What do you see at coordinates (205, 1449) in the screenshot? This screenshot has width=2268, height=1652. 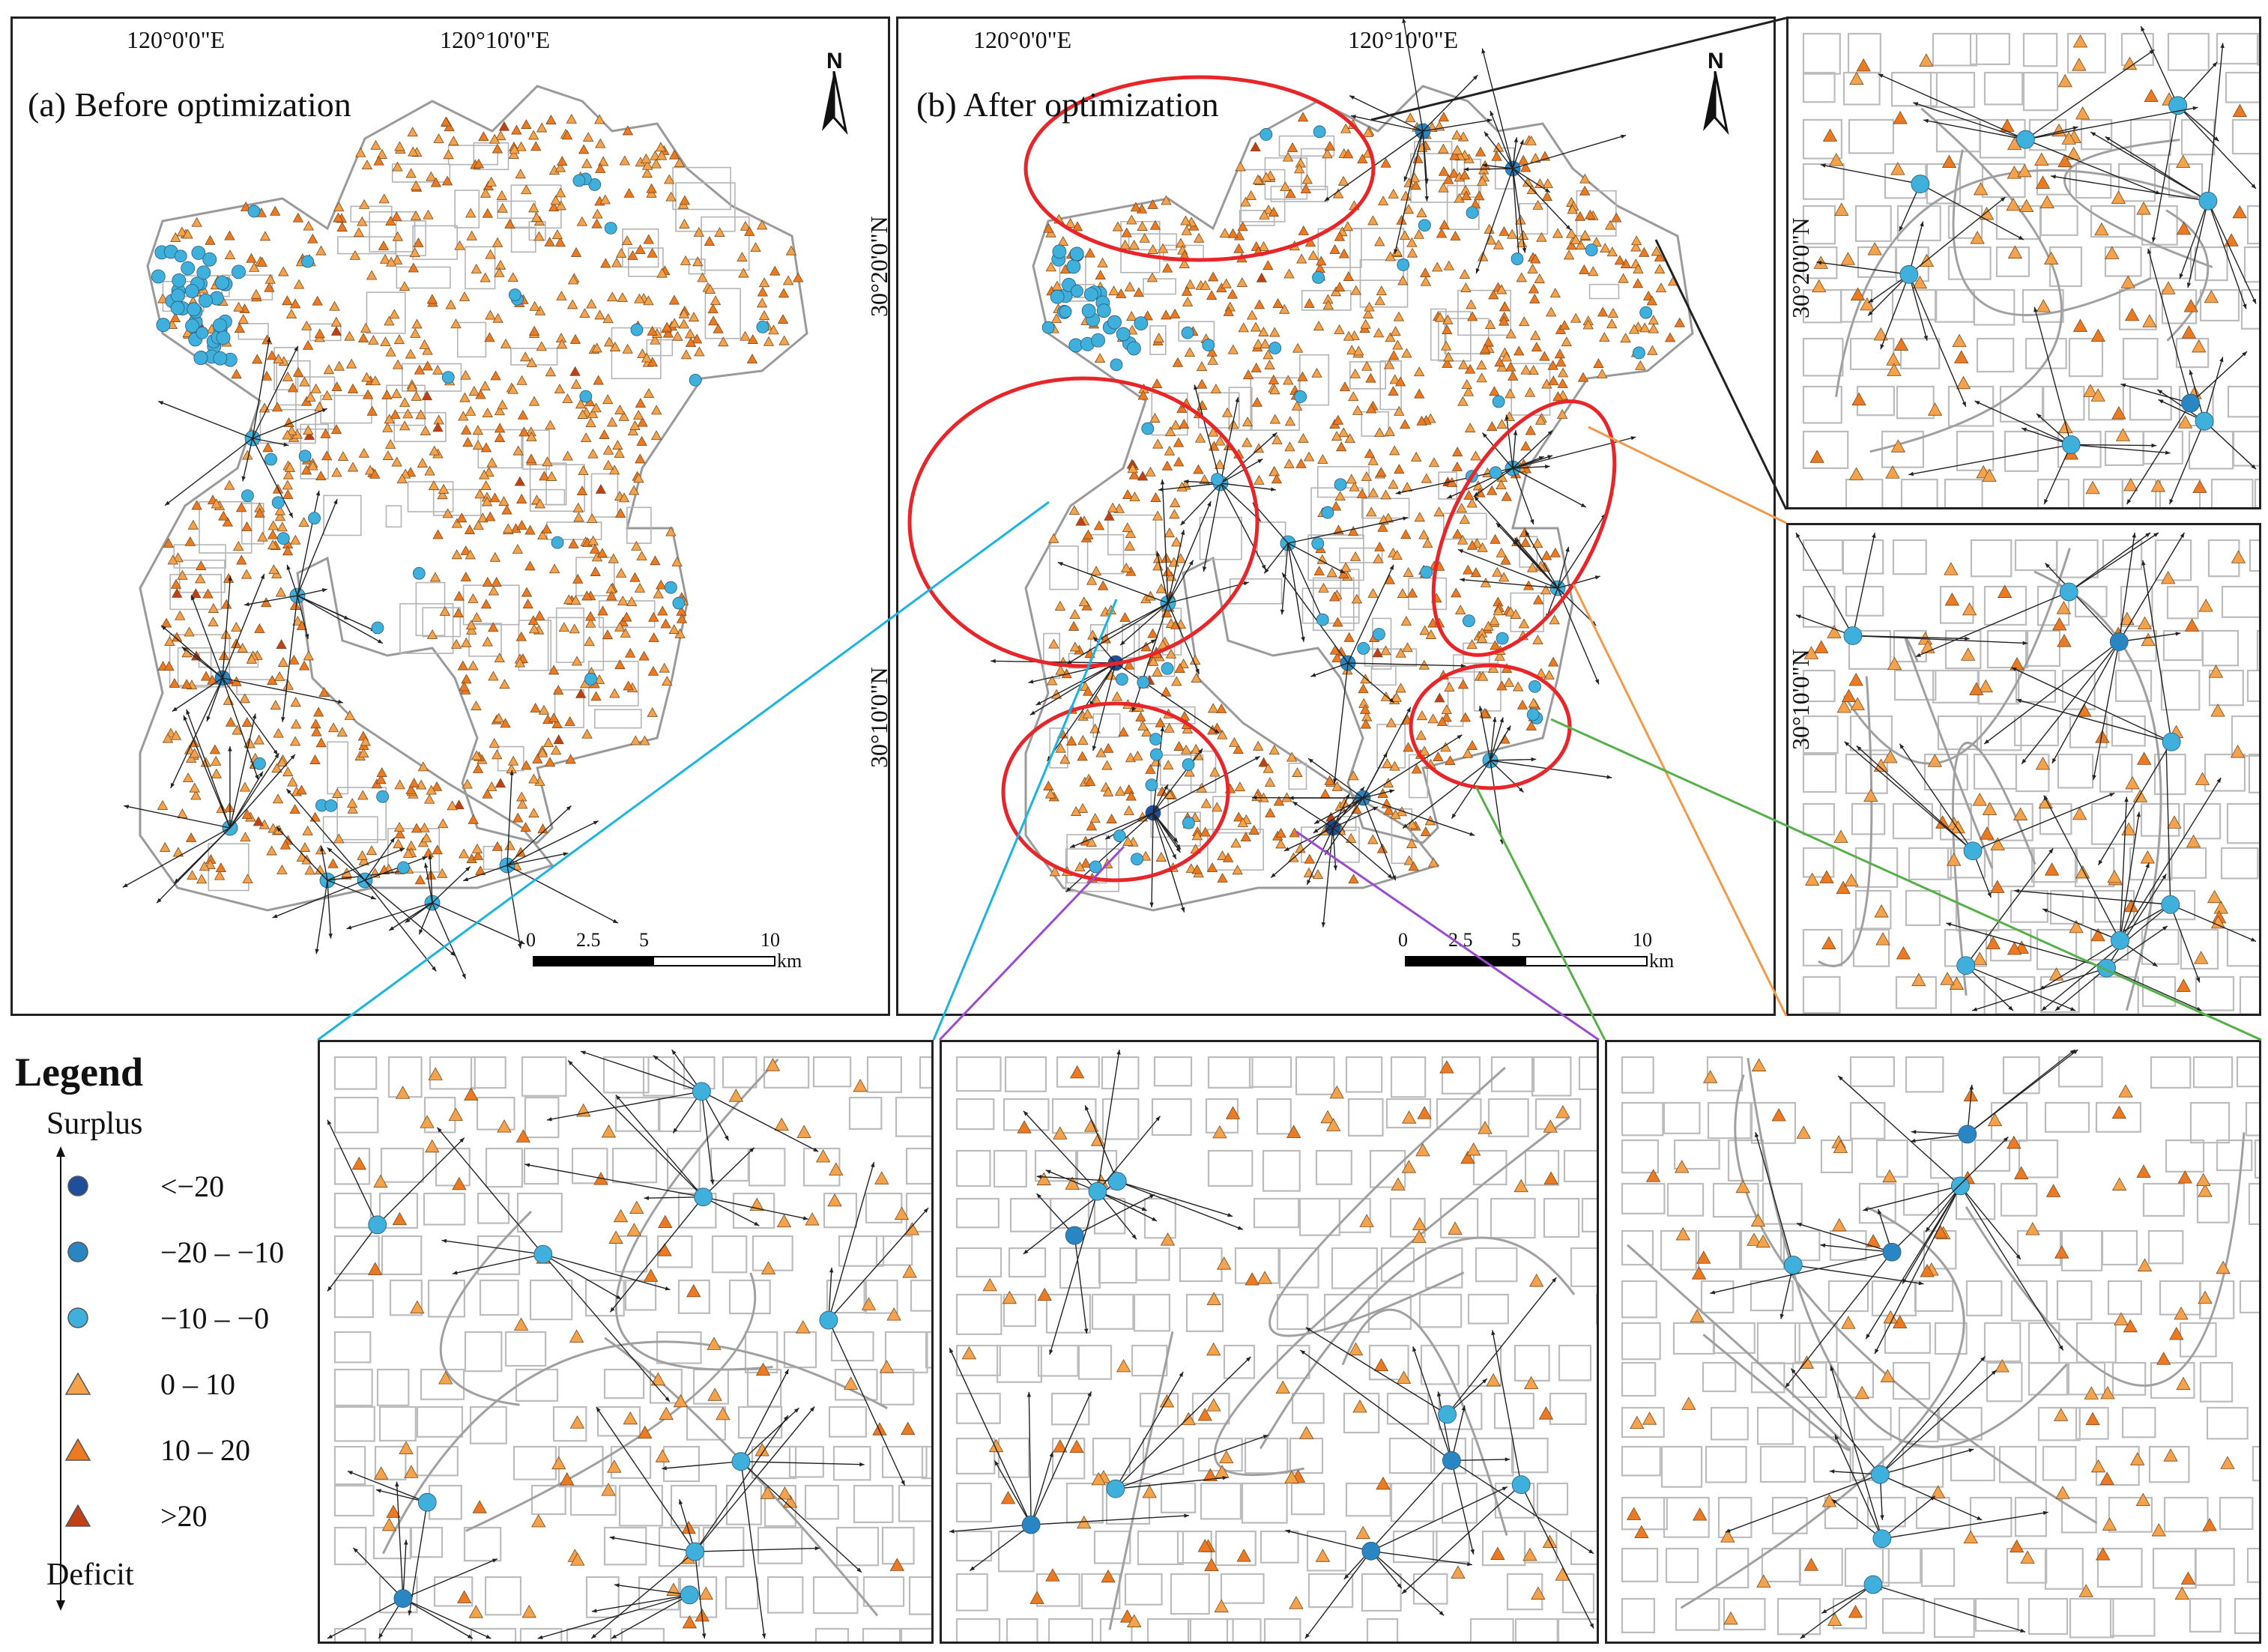 I see `legend-item-label: 10 – 20` at bounding box center [205, 1449].